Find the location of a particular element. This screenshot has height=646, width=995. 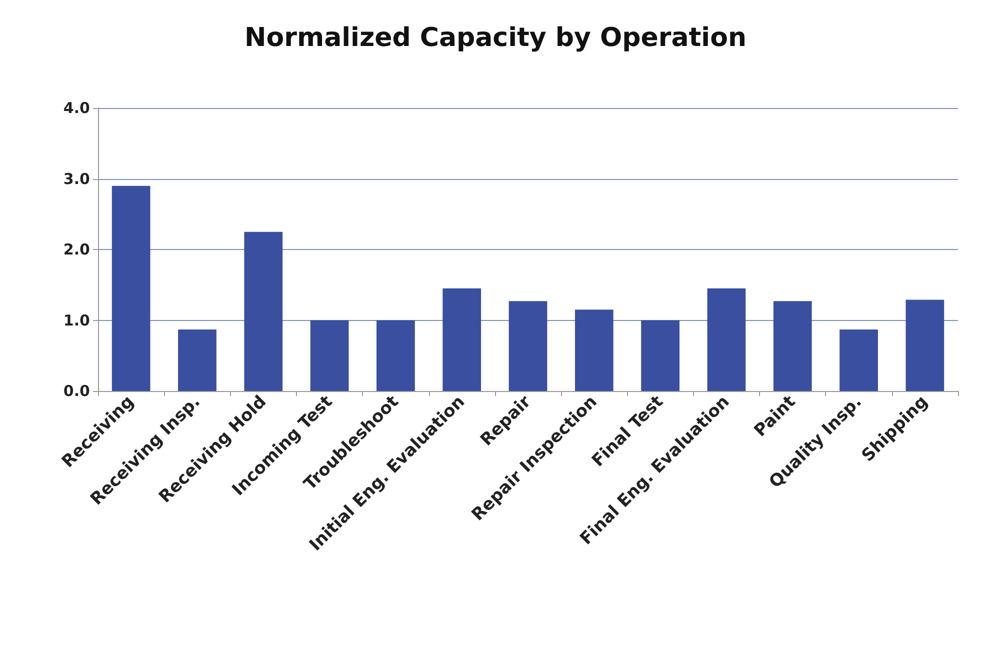

y-tick-label: 3.0 is located at coordinates (76, 179).